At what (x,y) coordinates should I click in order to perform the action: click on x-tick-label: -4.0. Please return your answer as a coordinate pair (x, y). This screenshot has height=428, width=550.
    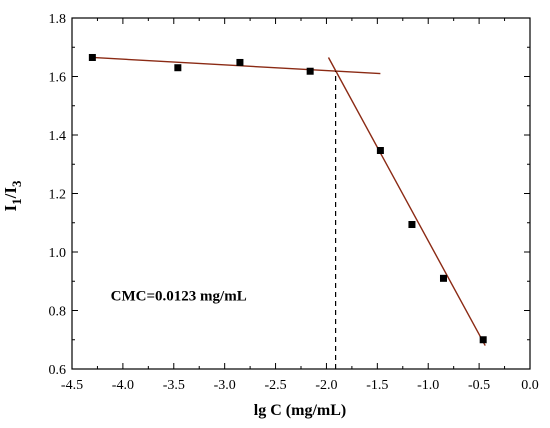
    Looking at the image, I should click on (123, 385).